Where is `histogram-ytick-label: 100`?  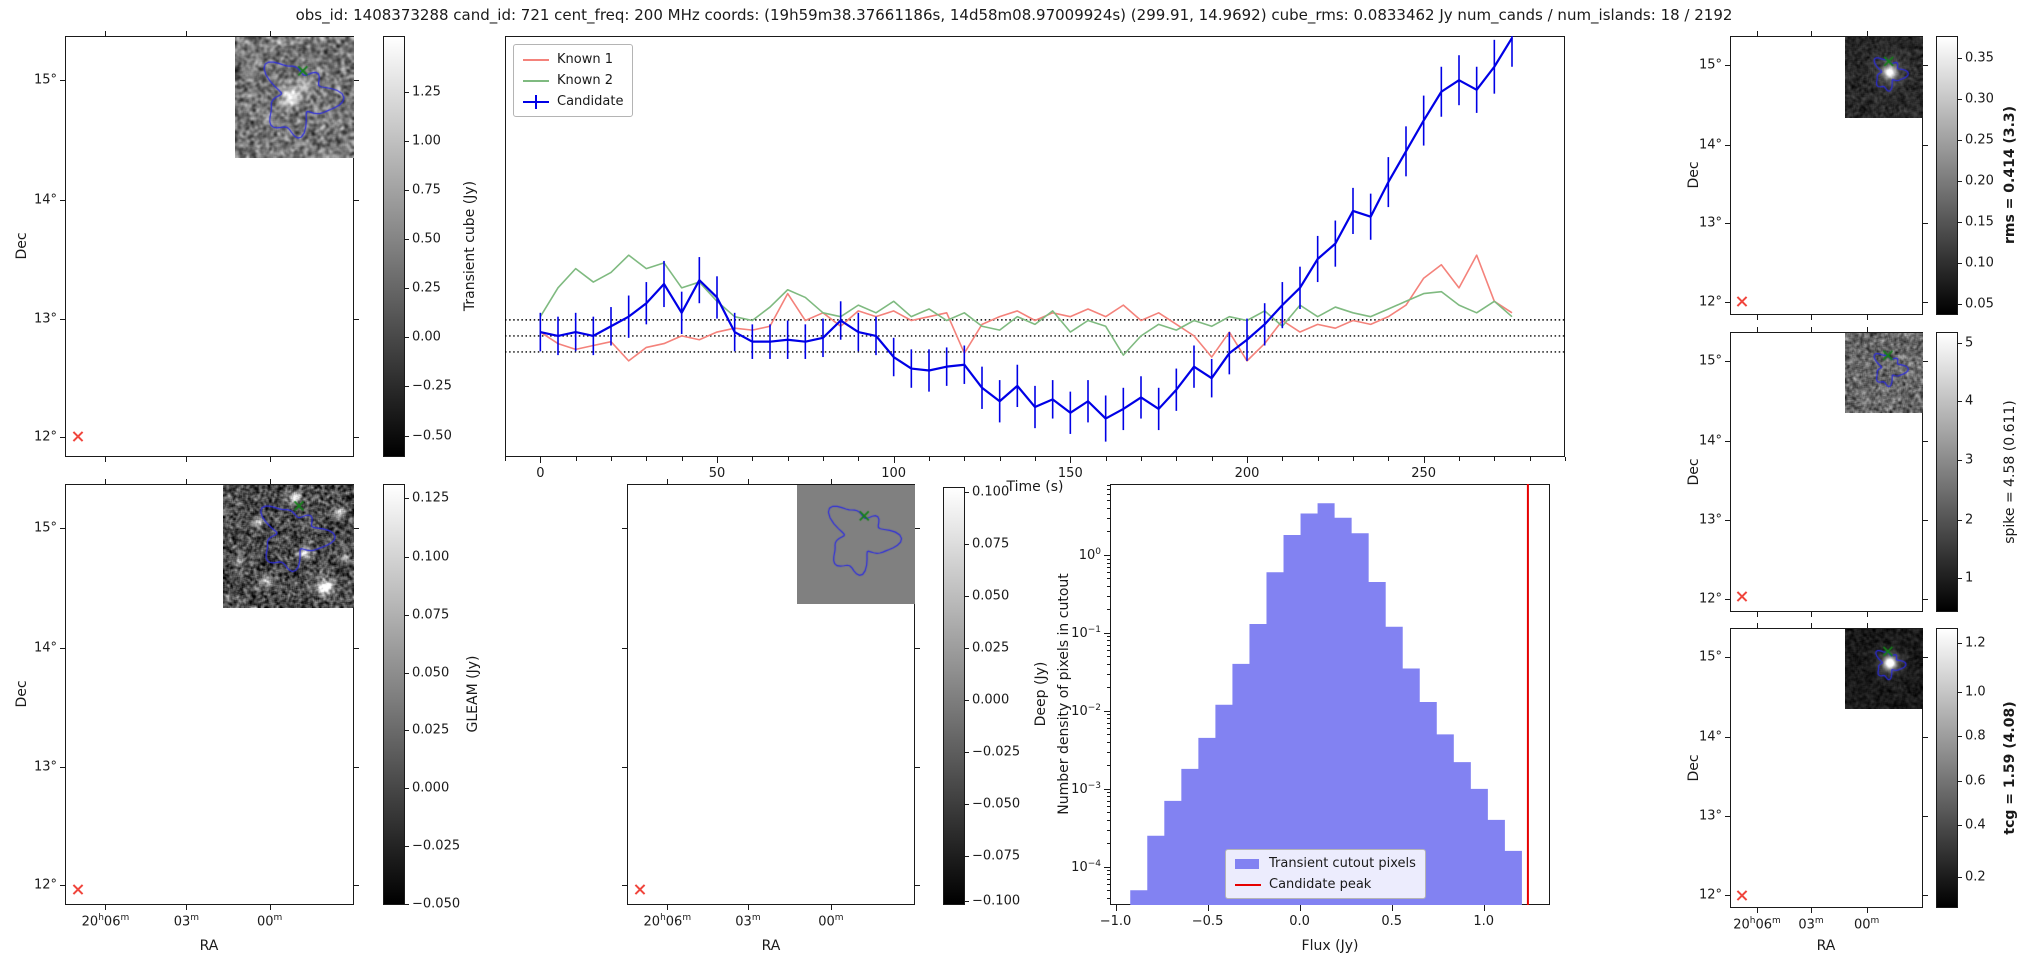 histogram-ytick-label: 100 is located at coordinates (1089, 555).